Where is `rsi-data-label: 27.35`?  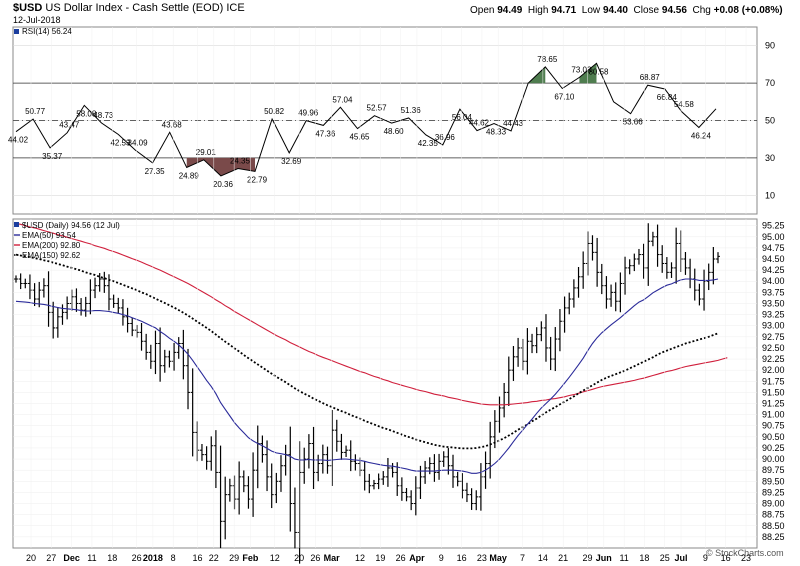 rsi-data-label: 27.35 is located at coordinates (155, 171).